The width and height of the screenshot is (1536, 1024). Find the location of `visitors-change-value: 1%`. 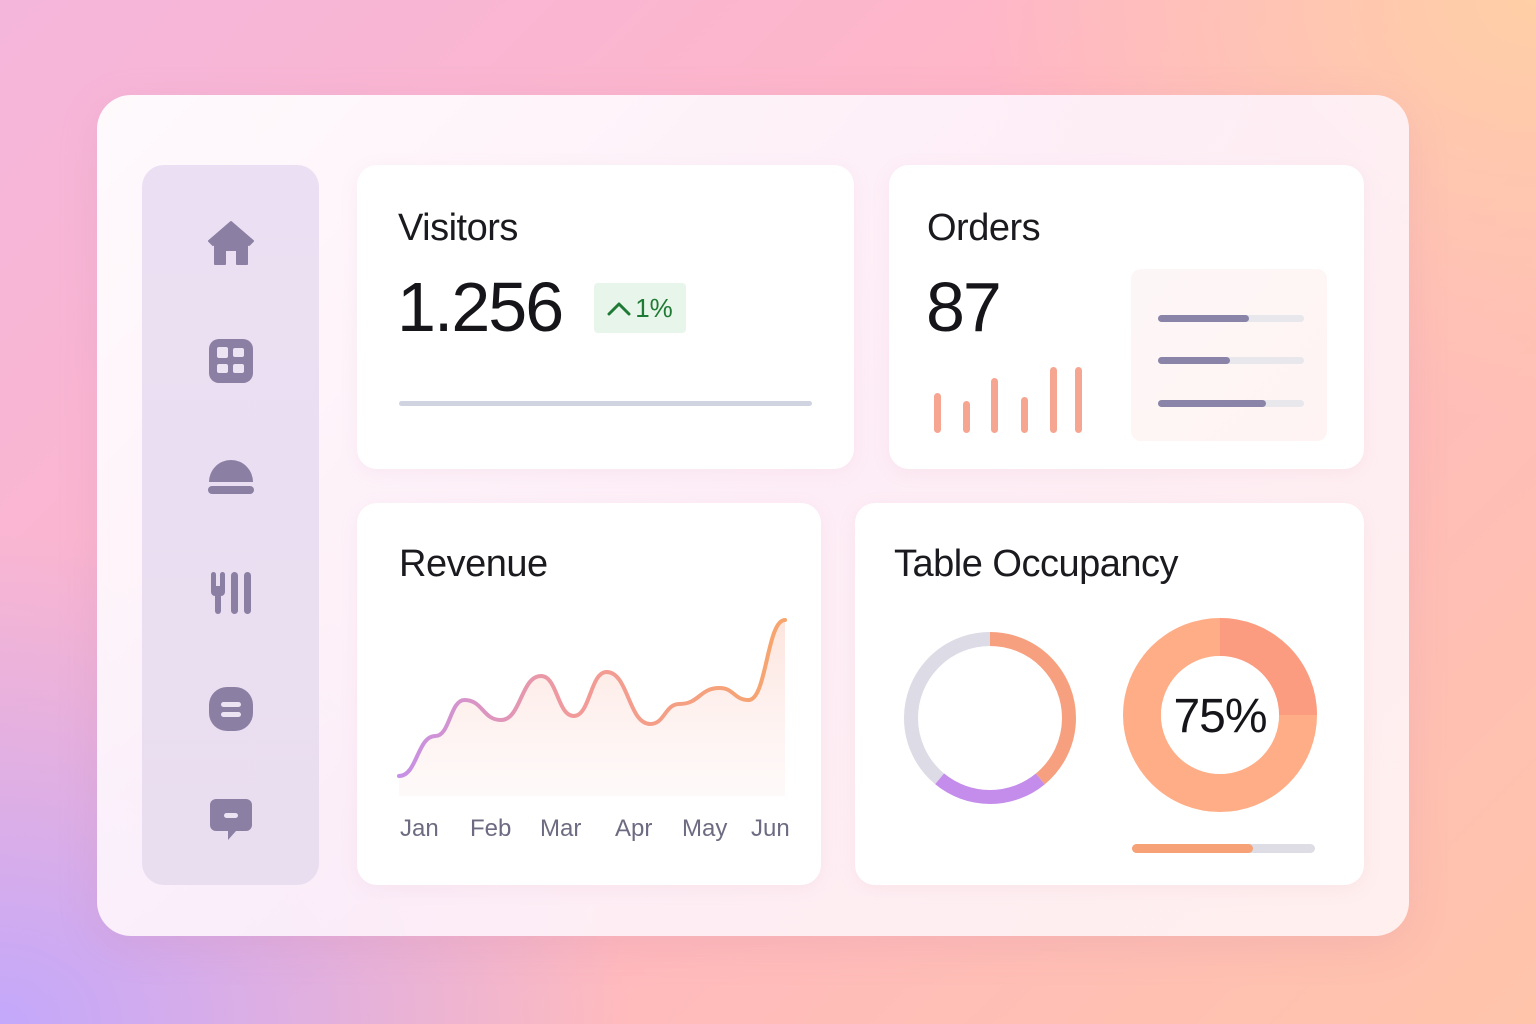

visitors-change-value: 1% is located at coordinates (654, 307).